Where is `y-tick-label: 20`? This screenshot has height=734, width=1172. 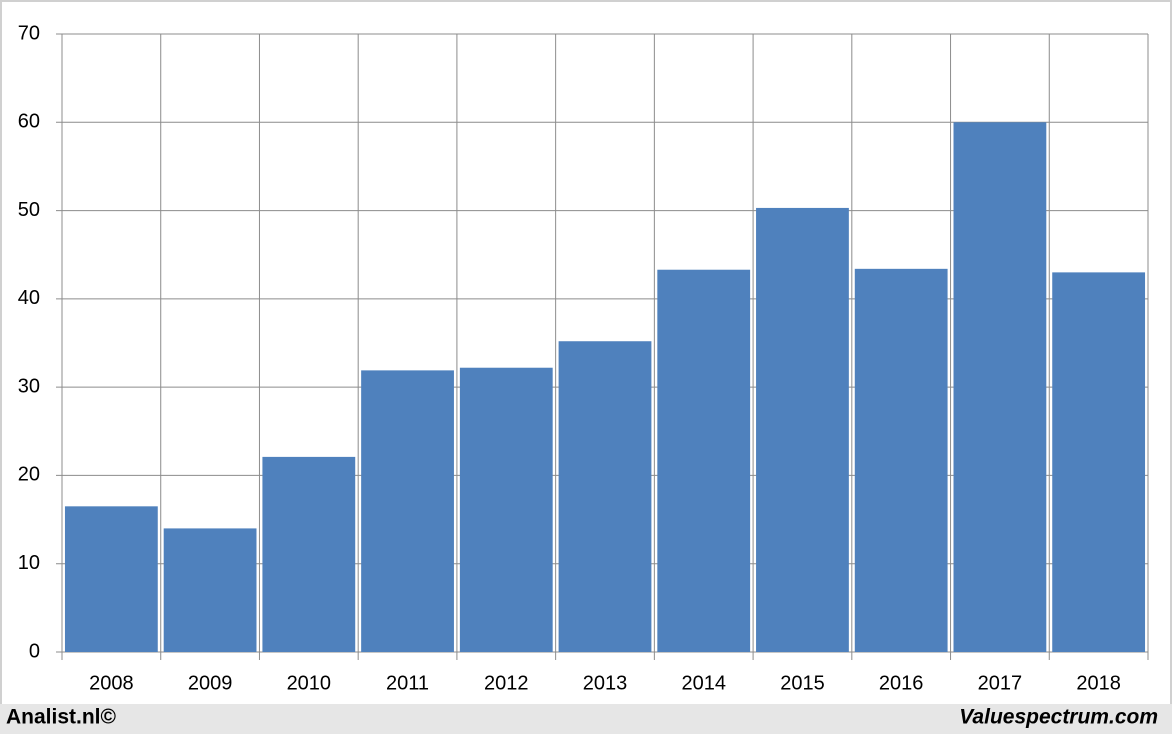 y-tick-label: 20 is located at coordinates (29, 475).